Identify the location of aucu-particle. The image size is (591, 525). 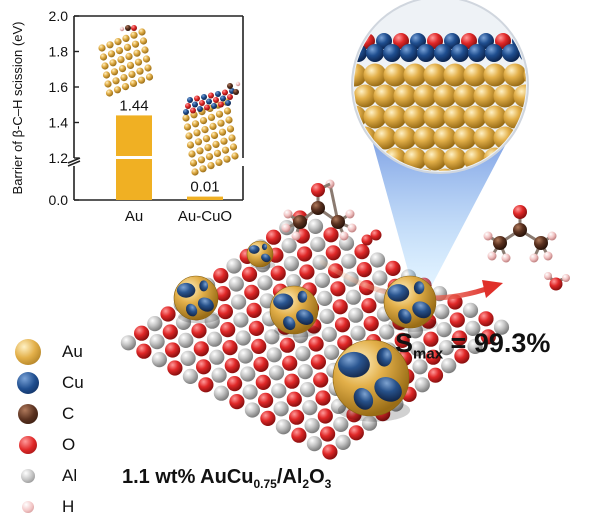
(294, 311).